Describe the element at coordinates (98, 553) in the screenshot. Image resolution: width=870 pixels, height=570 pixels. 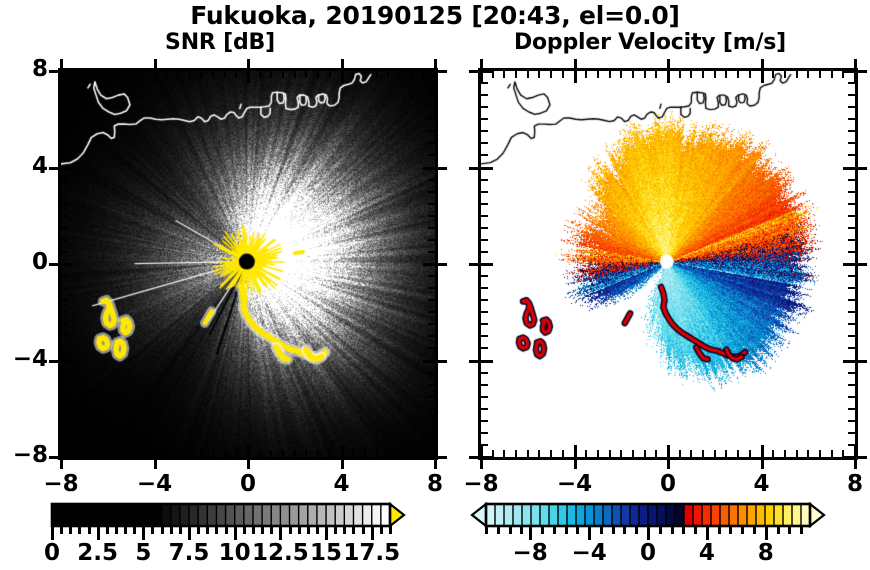
I see `colorbar-tick-label: 2.5` at that location.